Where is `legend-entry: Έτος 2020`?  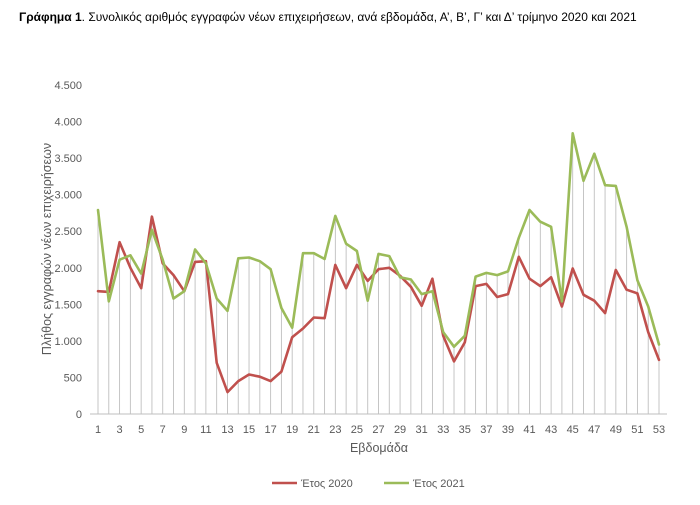
legend-entry: Έτος 2020 is located at coordinates (312, 484).